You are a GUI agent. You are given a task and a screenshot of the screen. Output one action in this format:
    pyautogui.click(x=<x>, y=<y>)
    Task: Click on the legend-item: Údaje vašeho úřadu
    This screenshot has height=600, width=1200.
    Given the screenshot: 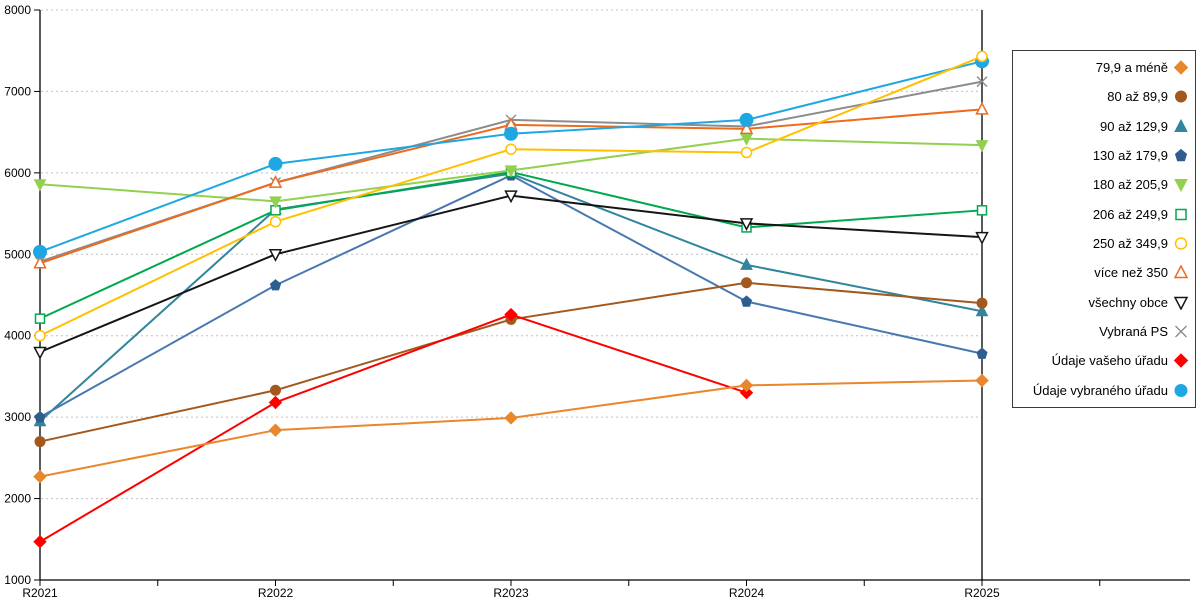 What is the action you would take?
    pyautogui.click(x=1103, y=360)
    